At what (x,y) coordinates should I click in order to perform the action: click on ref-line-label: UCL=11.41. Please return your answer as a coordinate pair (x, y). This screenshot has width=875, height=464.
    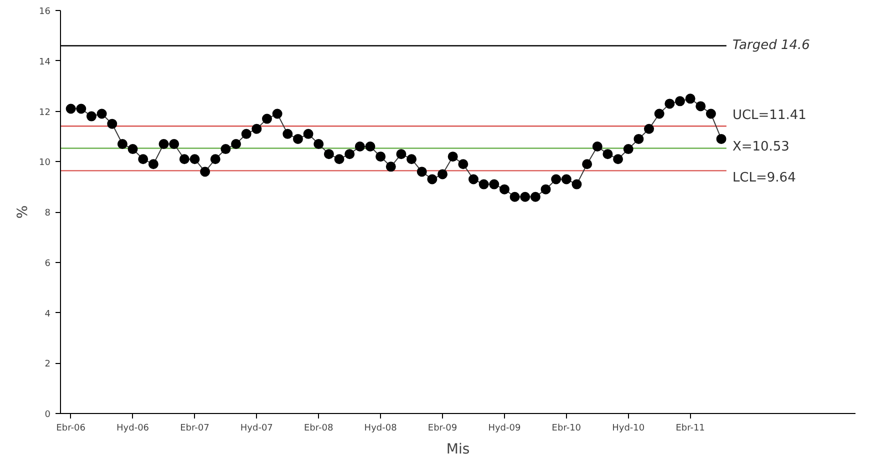
    Looking at the image, I should click on (769, 116).